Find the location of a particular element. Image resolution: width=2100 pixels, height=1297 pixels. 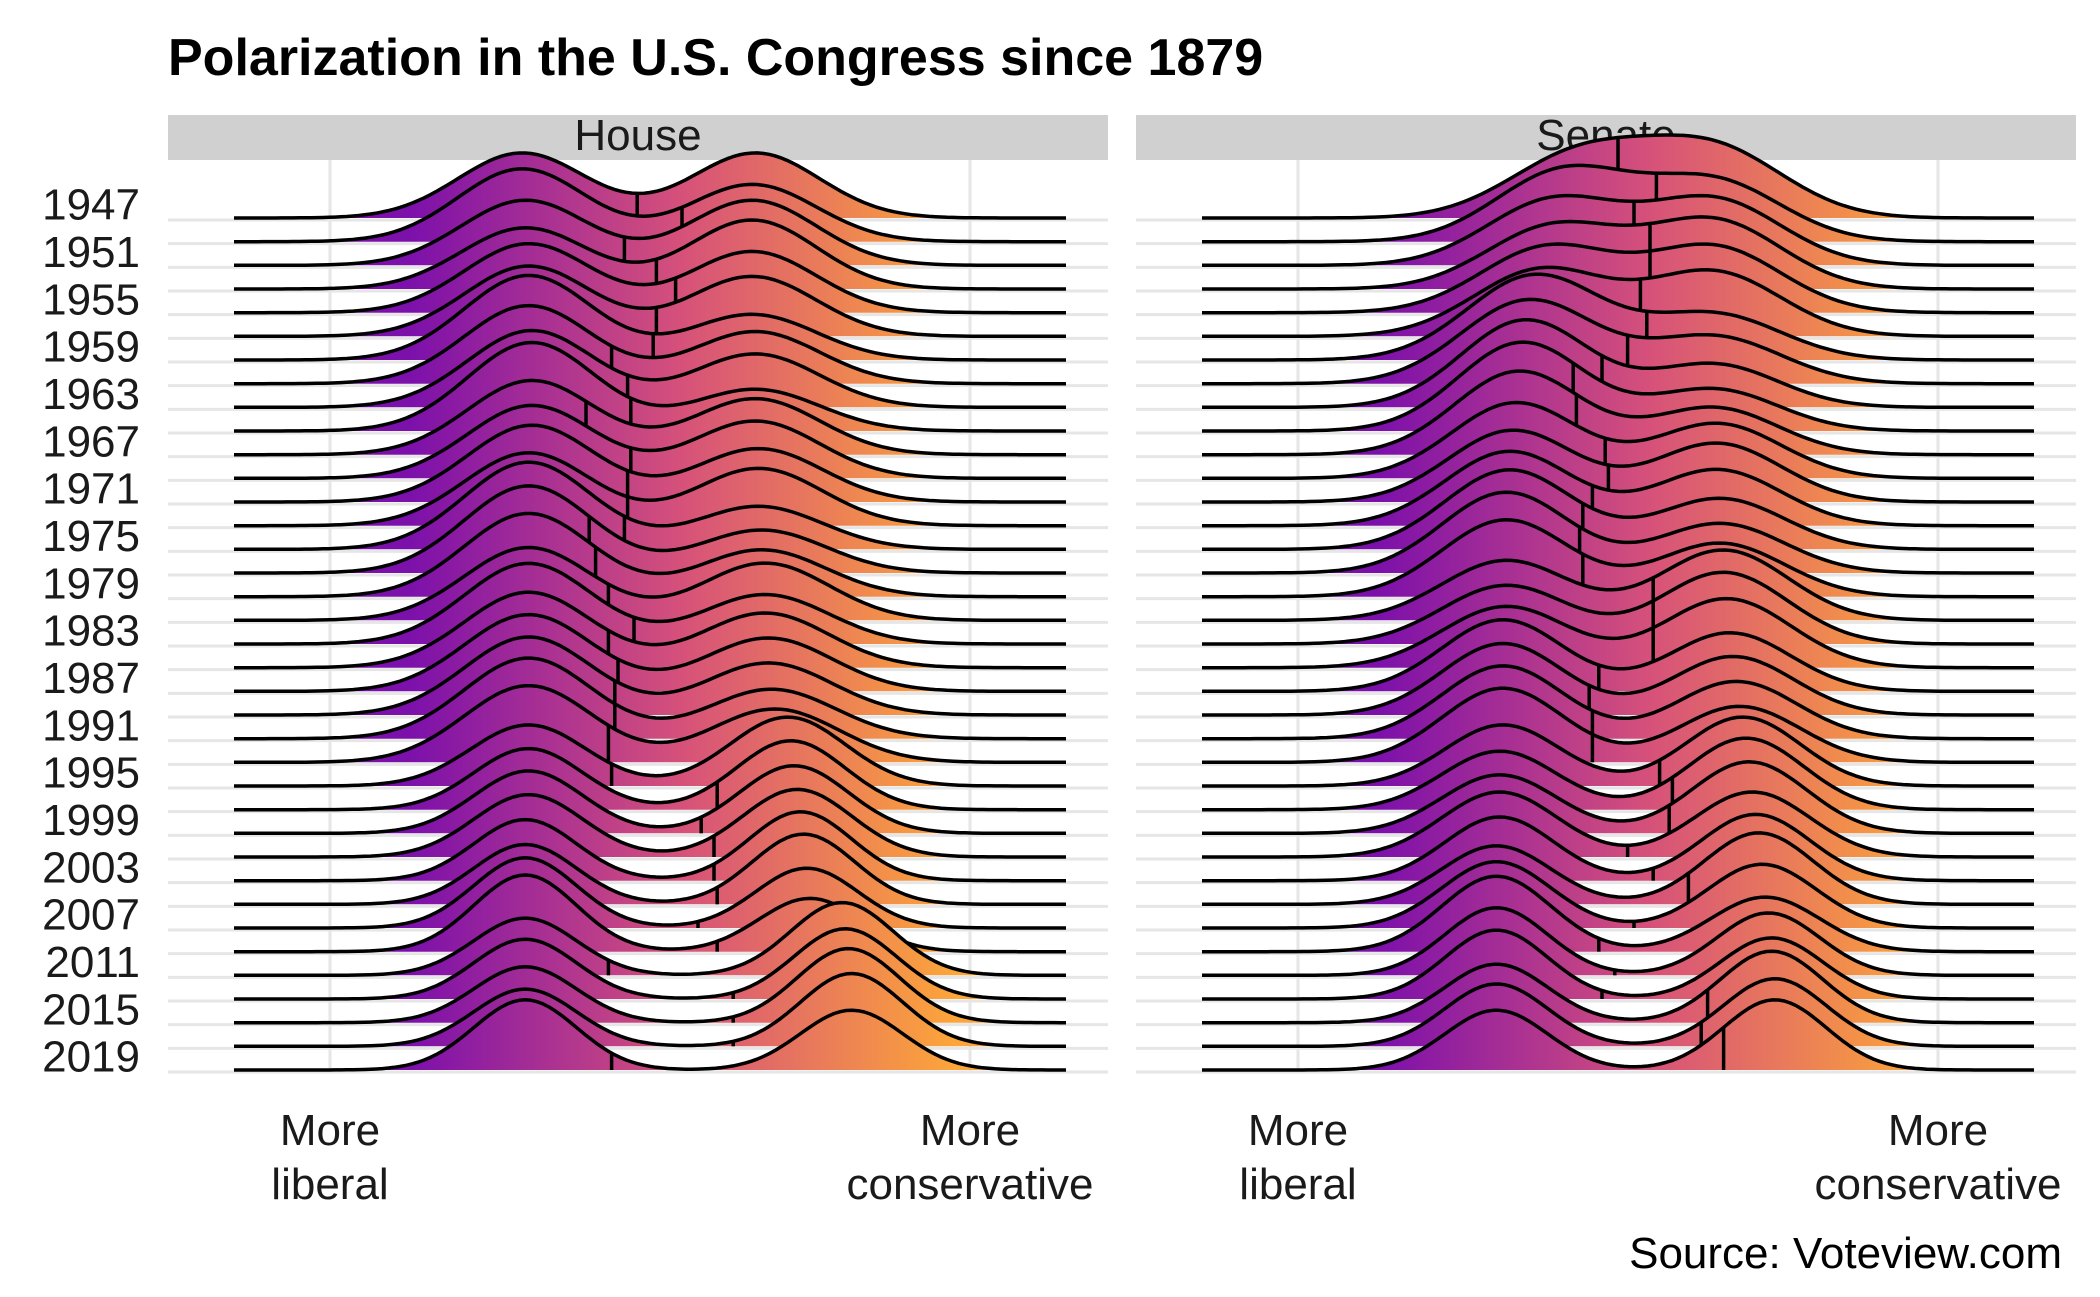

ridge-2015 is located at coordinates (1618, 987).